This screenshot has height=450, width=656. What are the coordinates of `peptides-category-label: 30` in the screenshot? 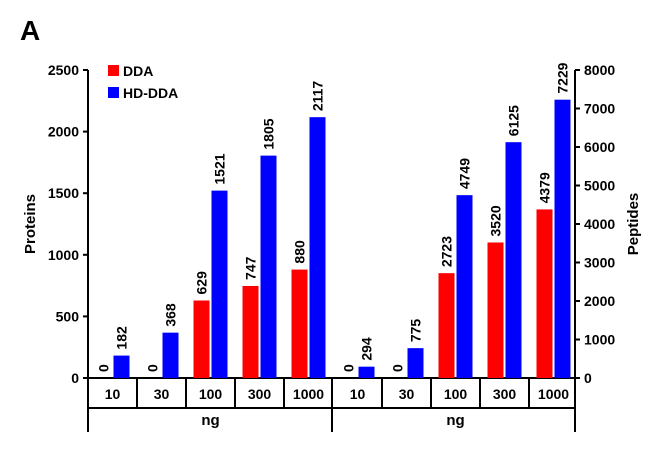 It's located at (407, 394).